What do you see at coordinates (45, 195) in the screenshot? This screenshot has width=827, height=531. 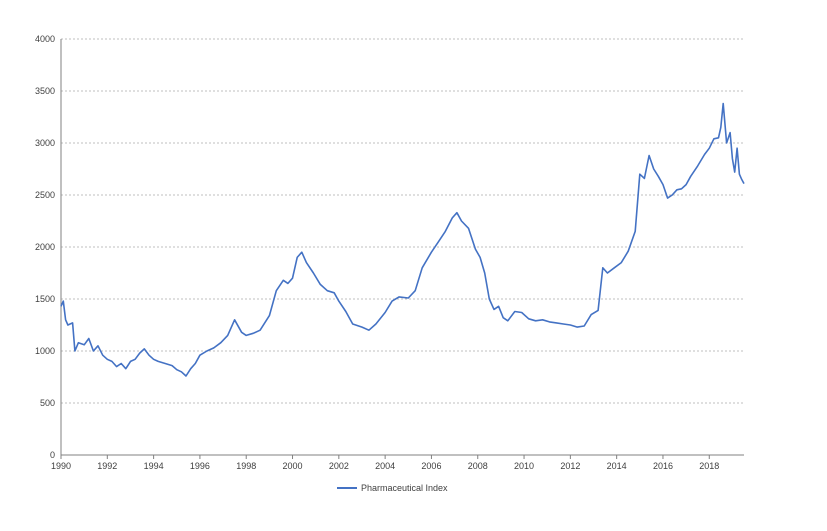 I see `y-tick-label: 2500` at bounding box center [45, 195].